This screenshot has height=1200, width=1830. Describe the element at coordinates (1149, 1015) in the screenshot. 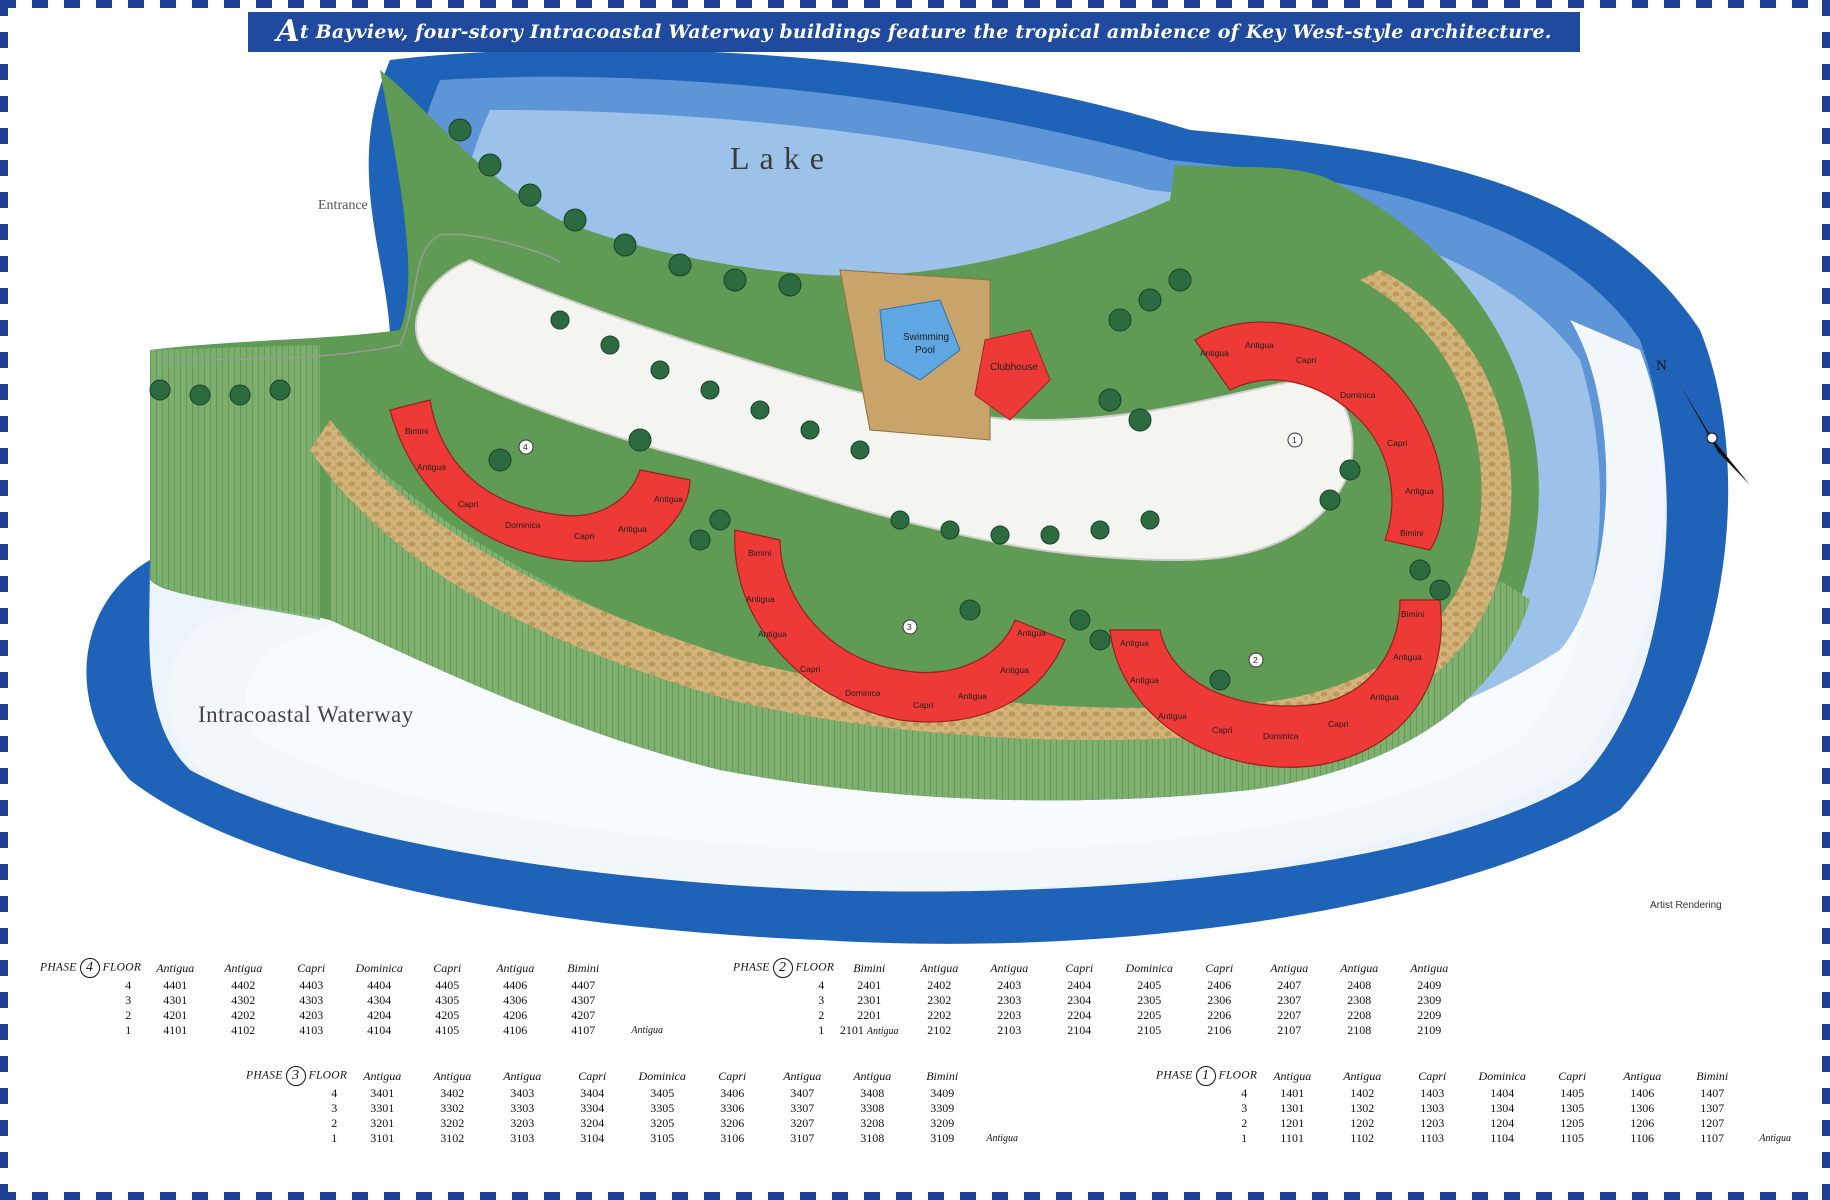

I see `unit-number: 2205` at that location.